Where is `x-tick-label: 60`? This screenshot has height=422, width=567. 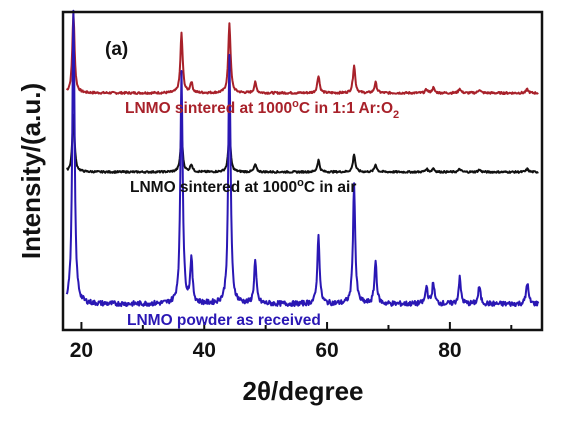
x-tick-label: 60 is located at coordinates (326, 350).